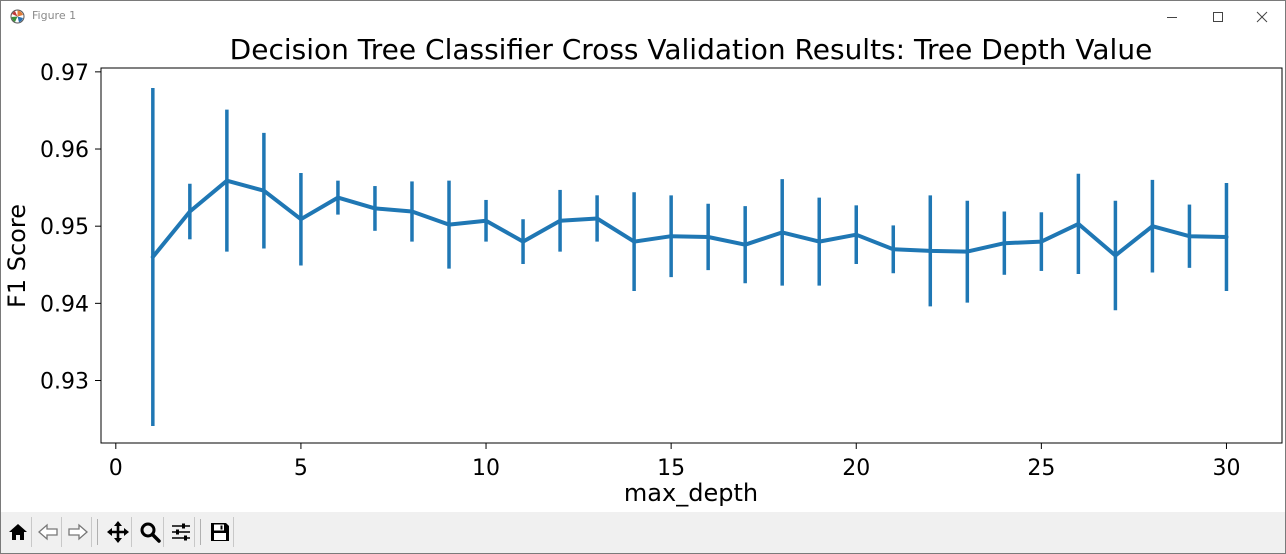 This screenshot has width=1286, height=554. I want to click on back-button, so click(48, 532).